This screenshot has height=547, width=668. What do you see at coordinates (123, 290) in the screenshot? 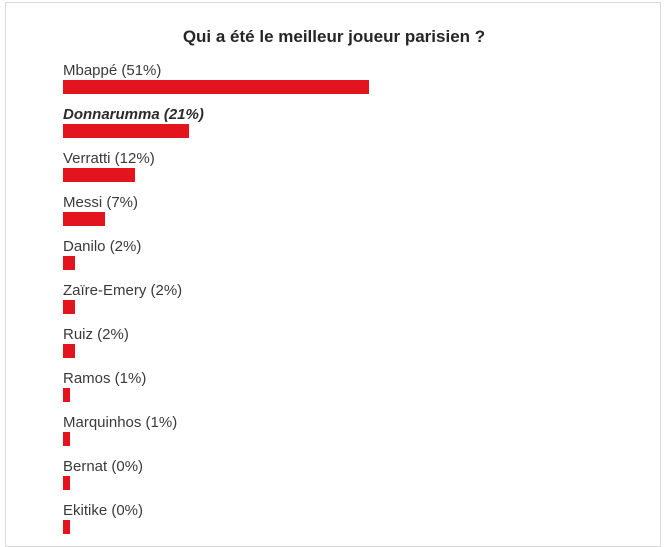
I see `poll-option-label: Zaïre-Emery (2%)` at bounding box center [123, 290].